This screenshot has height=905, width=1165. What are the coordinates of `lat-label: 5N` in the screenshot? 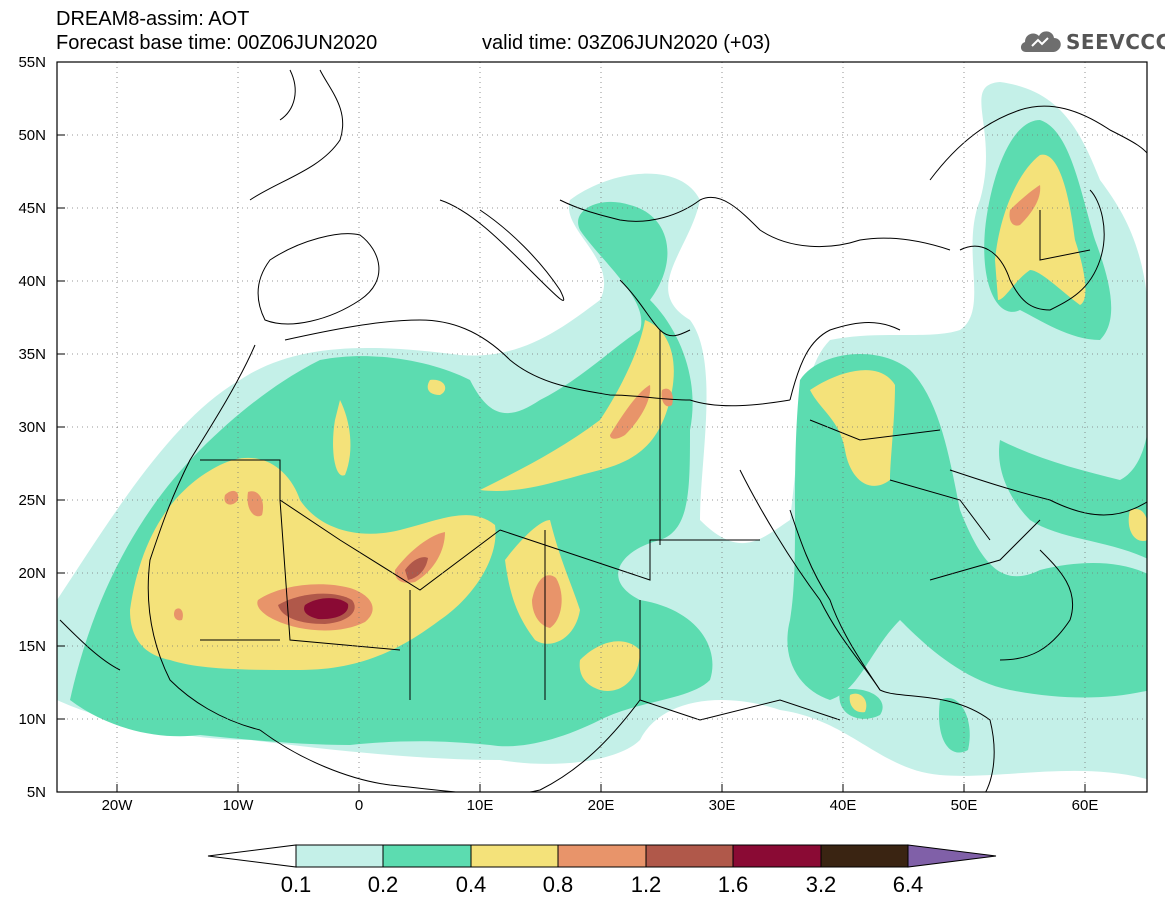 It's located at (36, 792).